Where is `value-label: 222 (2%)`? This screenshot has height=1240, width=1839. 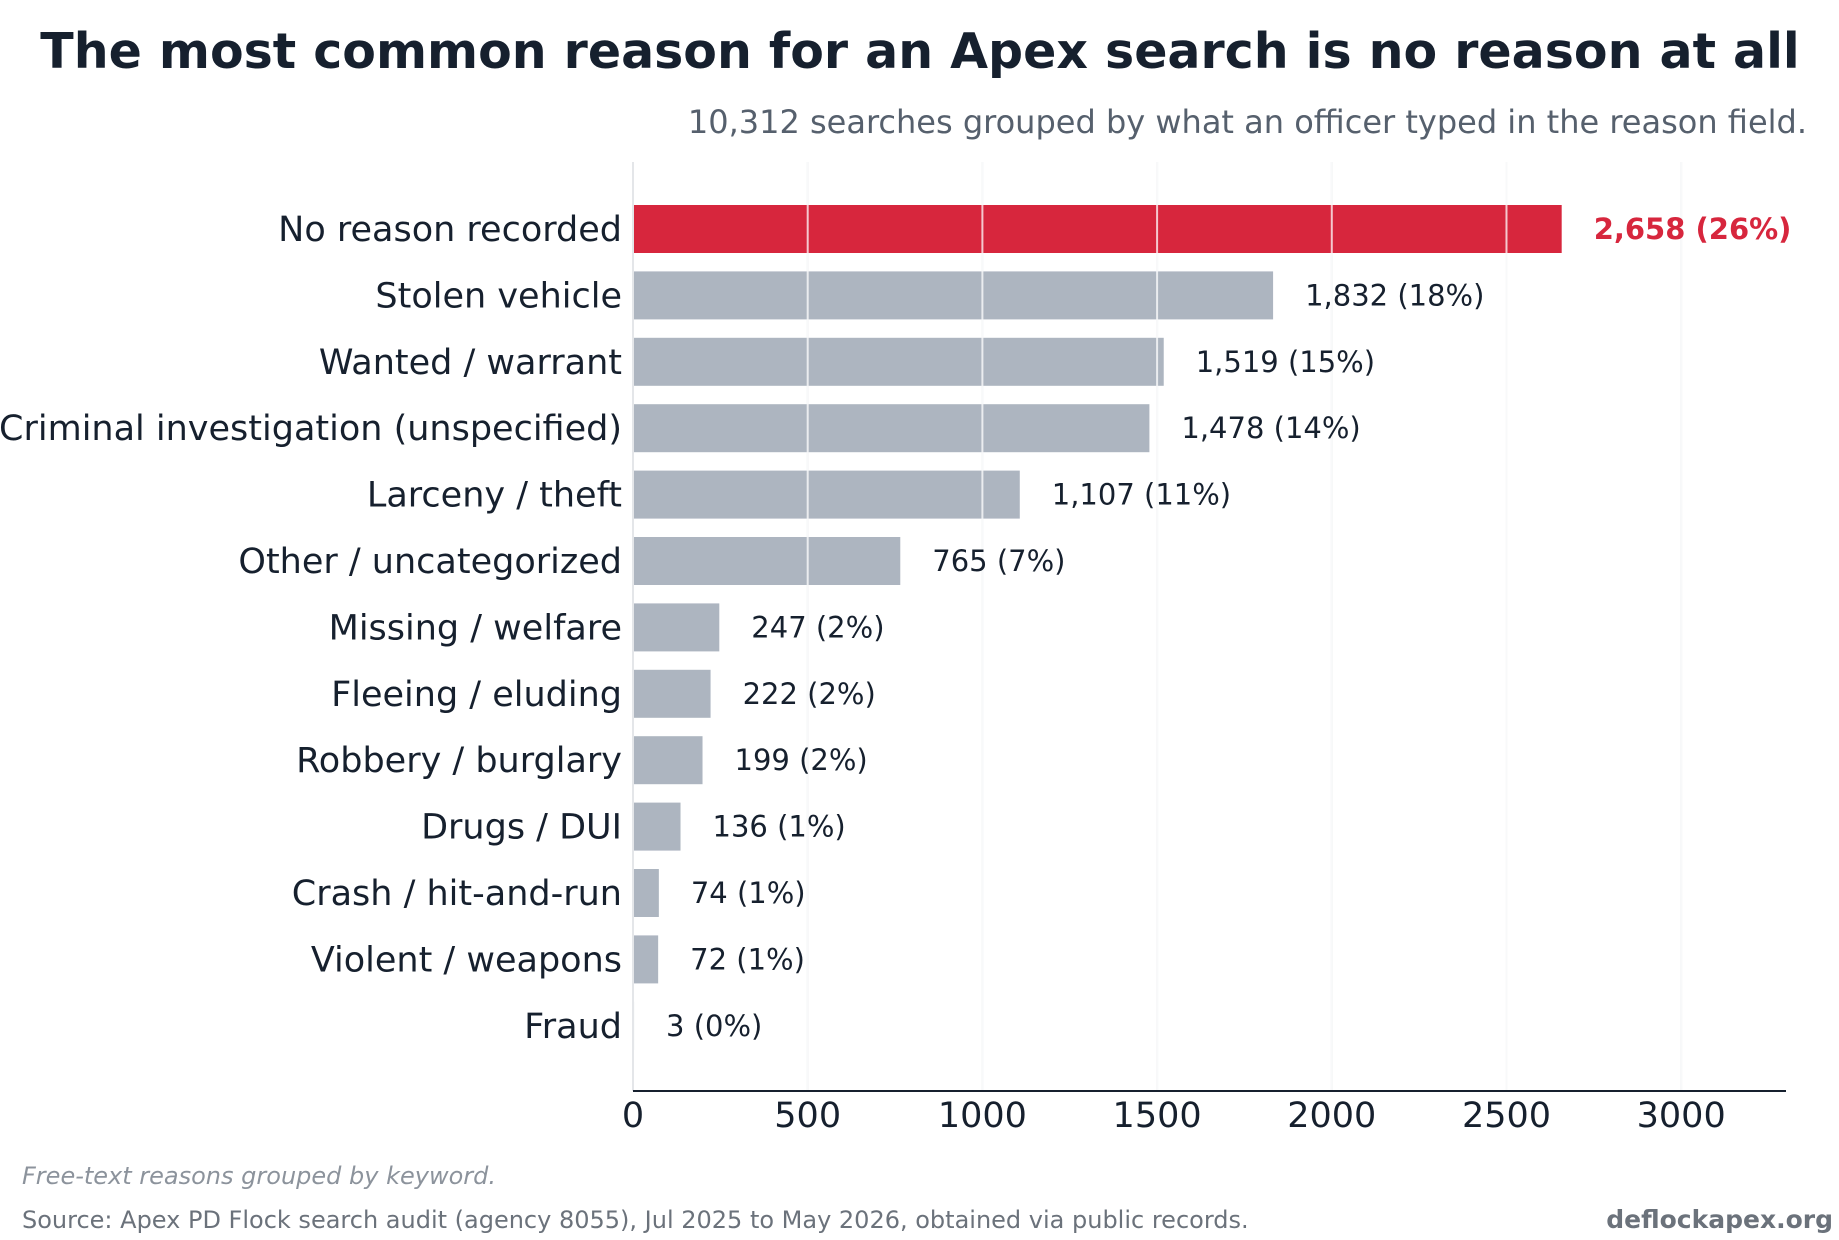 value-label: 222 (2%) is located at coordinates (809, 694).